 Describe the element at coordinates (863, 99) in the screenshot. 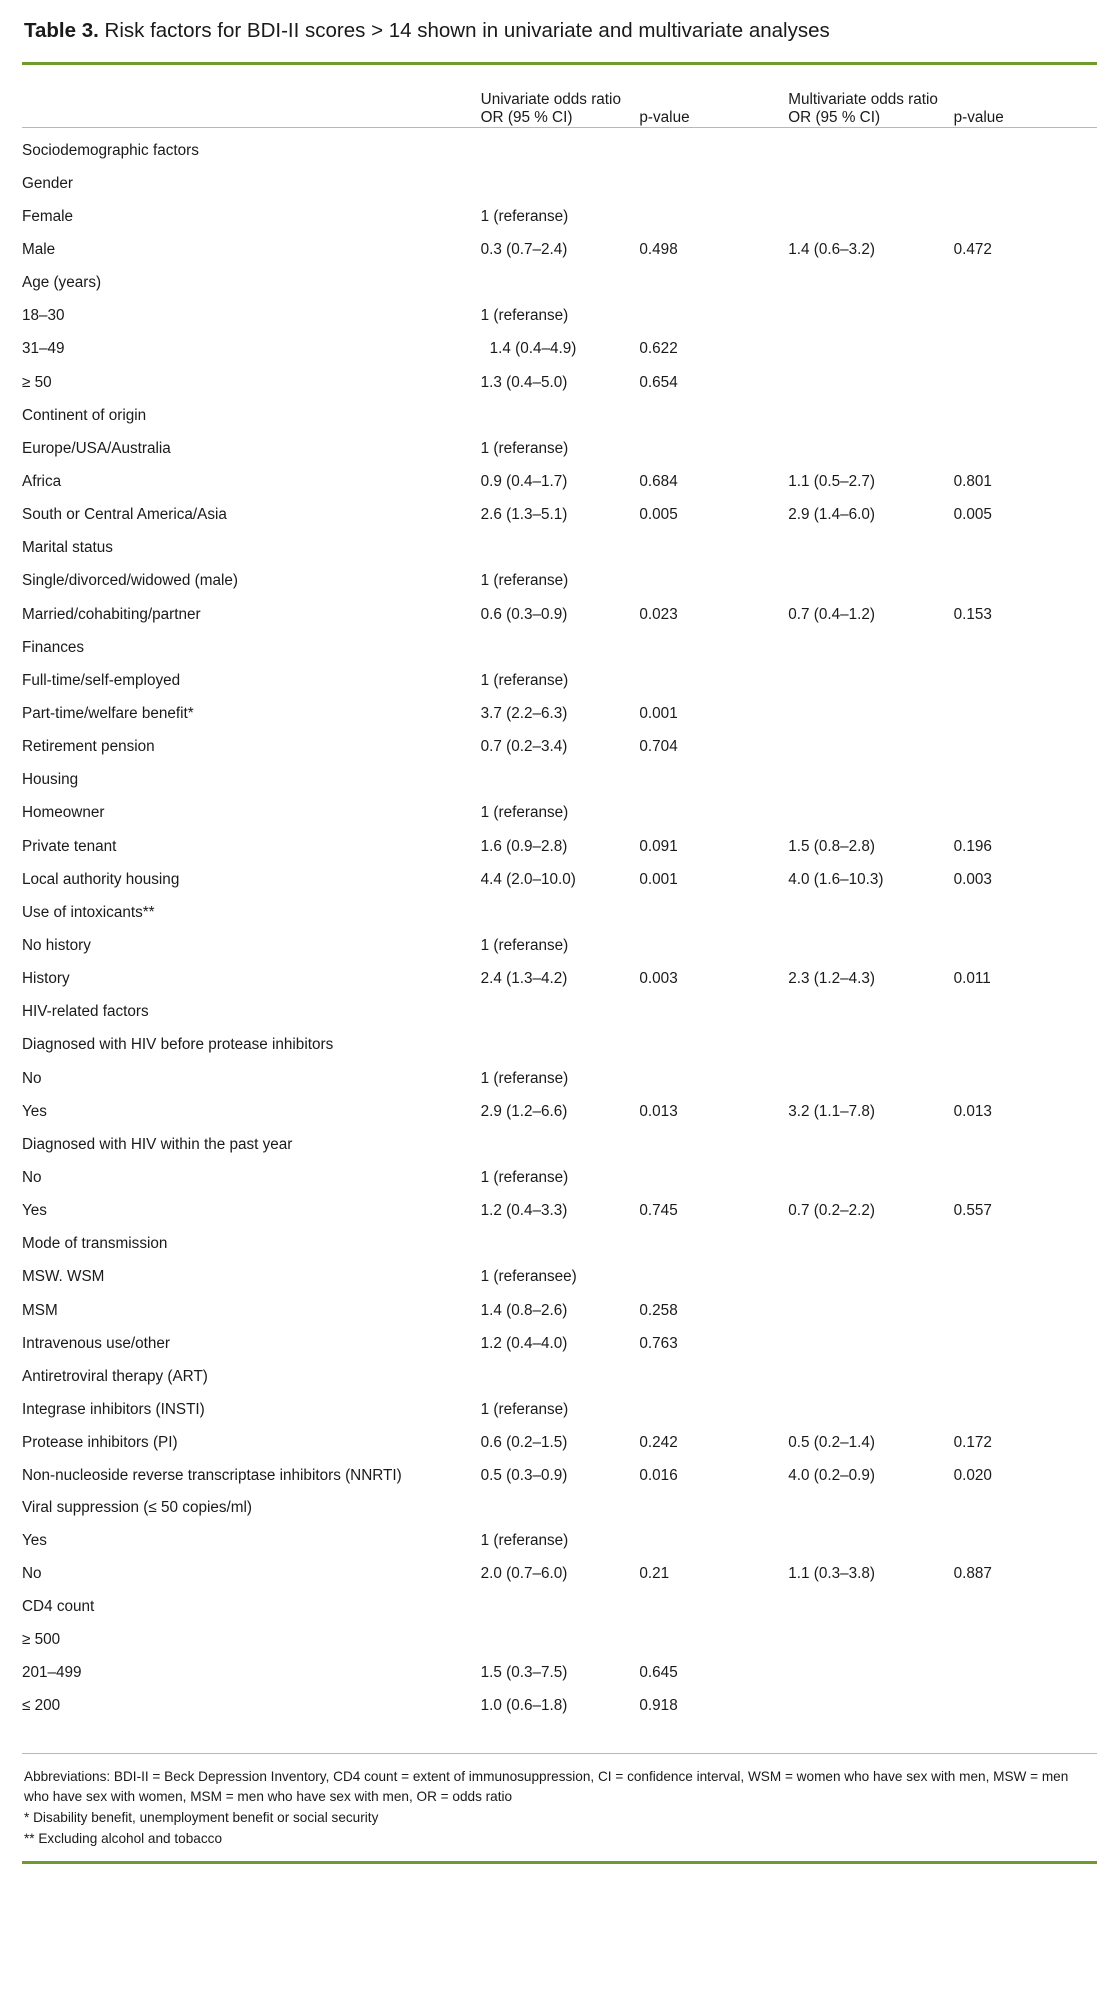

I see `header-multivariate-group: Multivariate odds ratio` at that location.